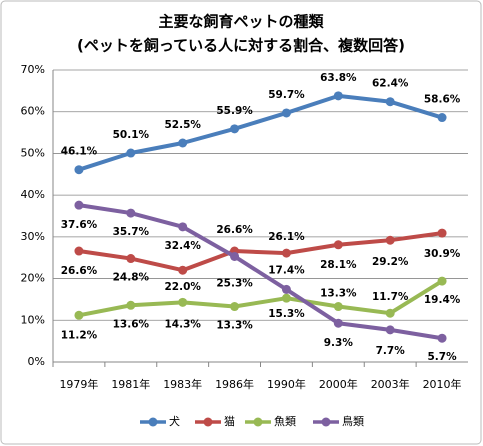 The image size is (483, 446). What do you see at coordinates (78, 384) in the screenshot?
I see `x-tick-label: 1979年` at bounding box center [78, 384].